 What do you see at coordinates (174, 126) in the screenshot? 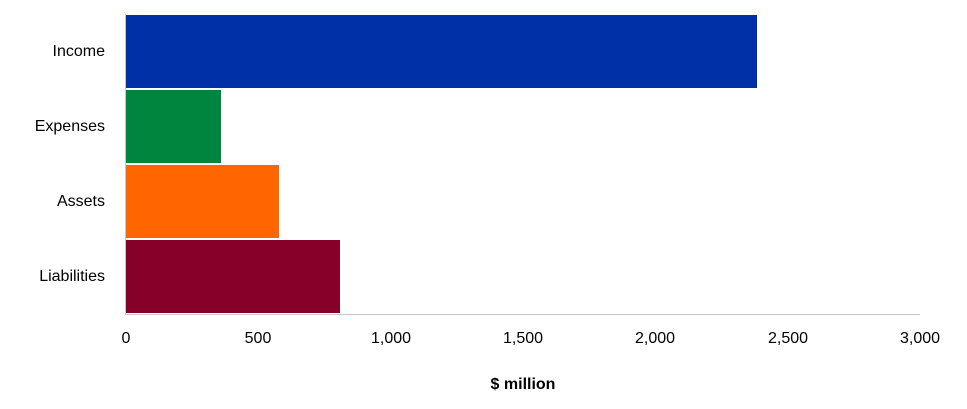
I see `bar-expenses` at bounding box center [174, 126].